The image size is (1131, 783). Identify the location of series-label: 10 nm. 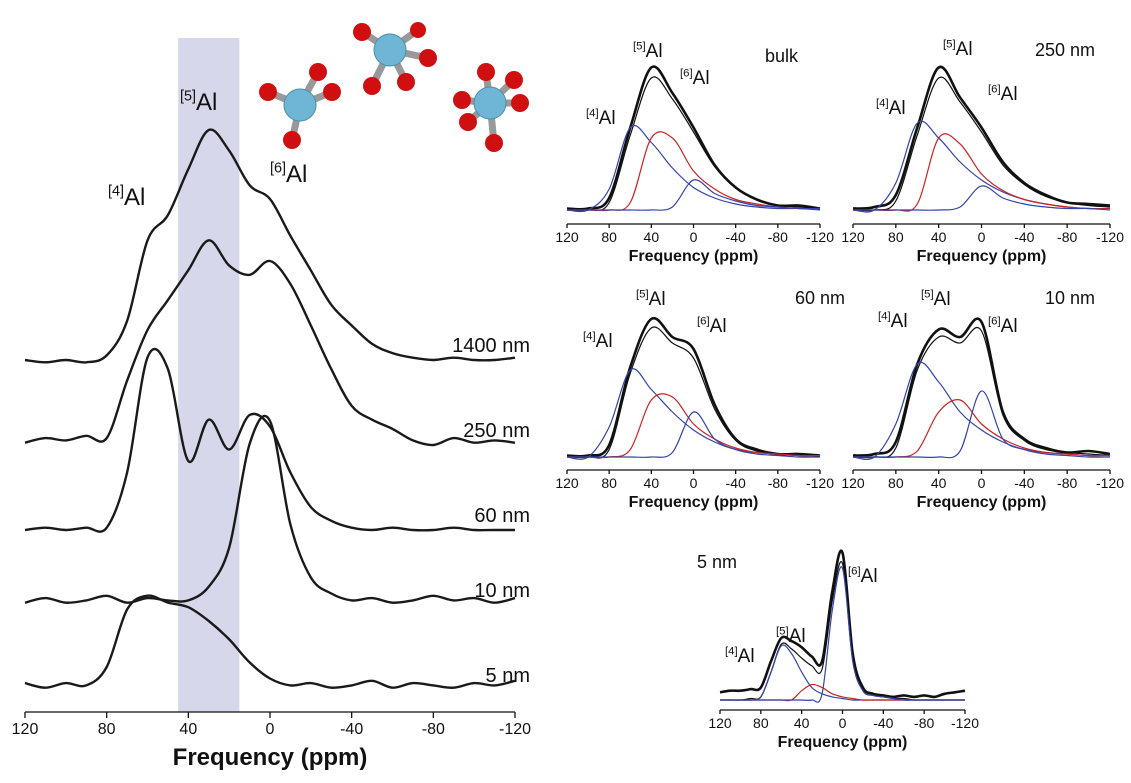
(502, 591).